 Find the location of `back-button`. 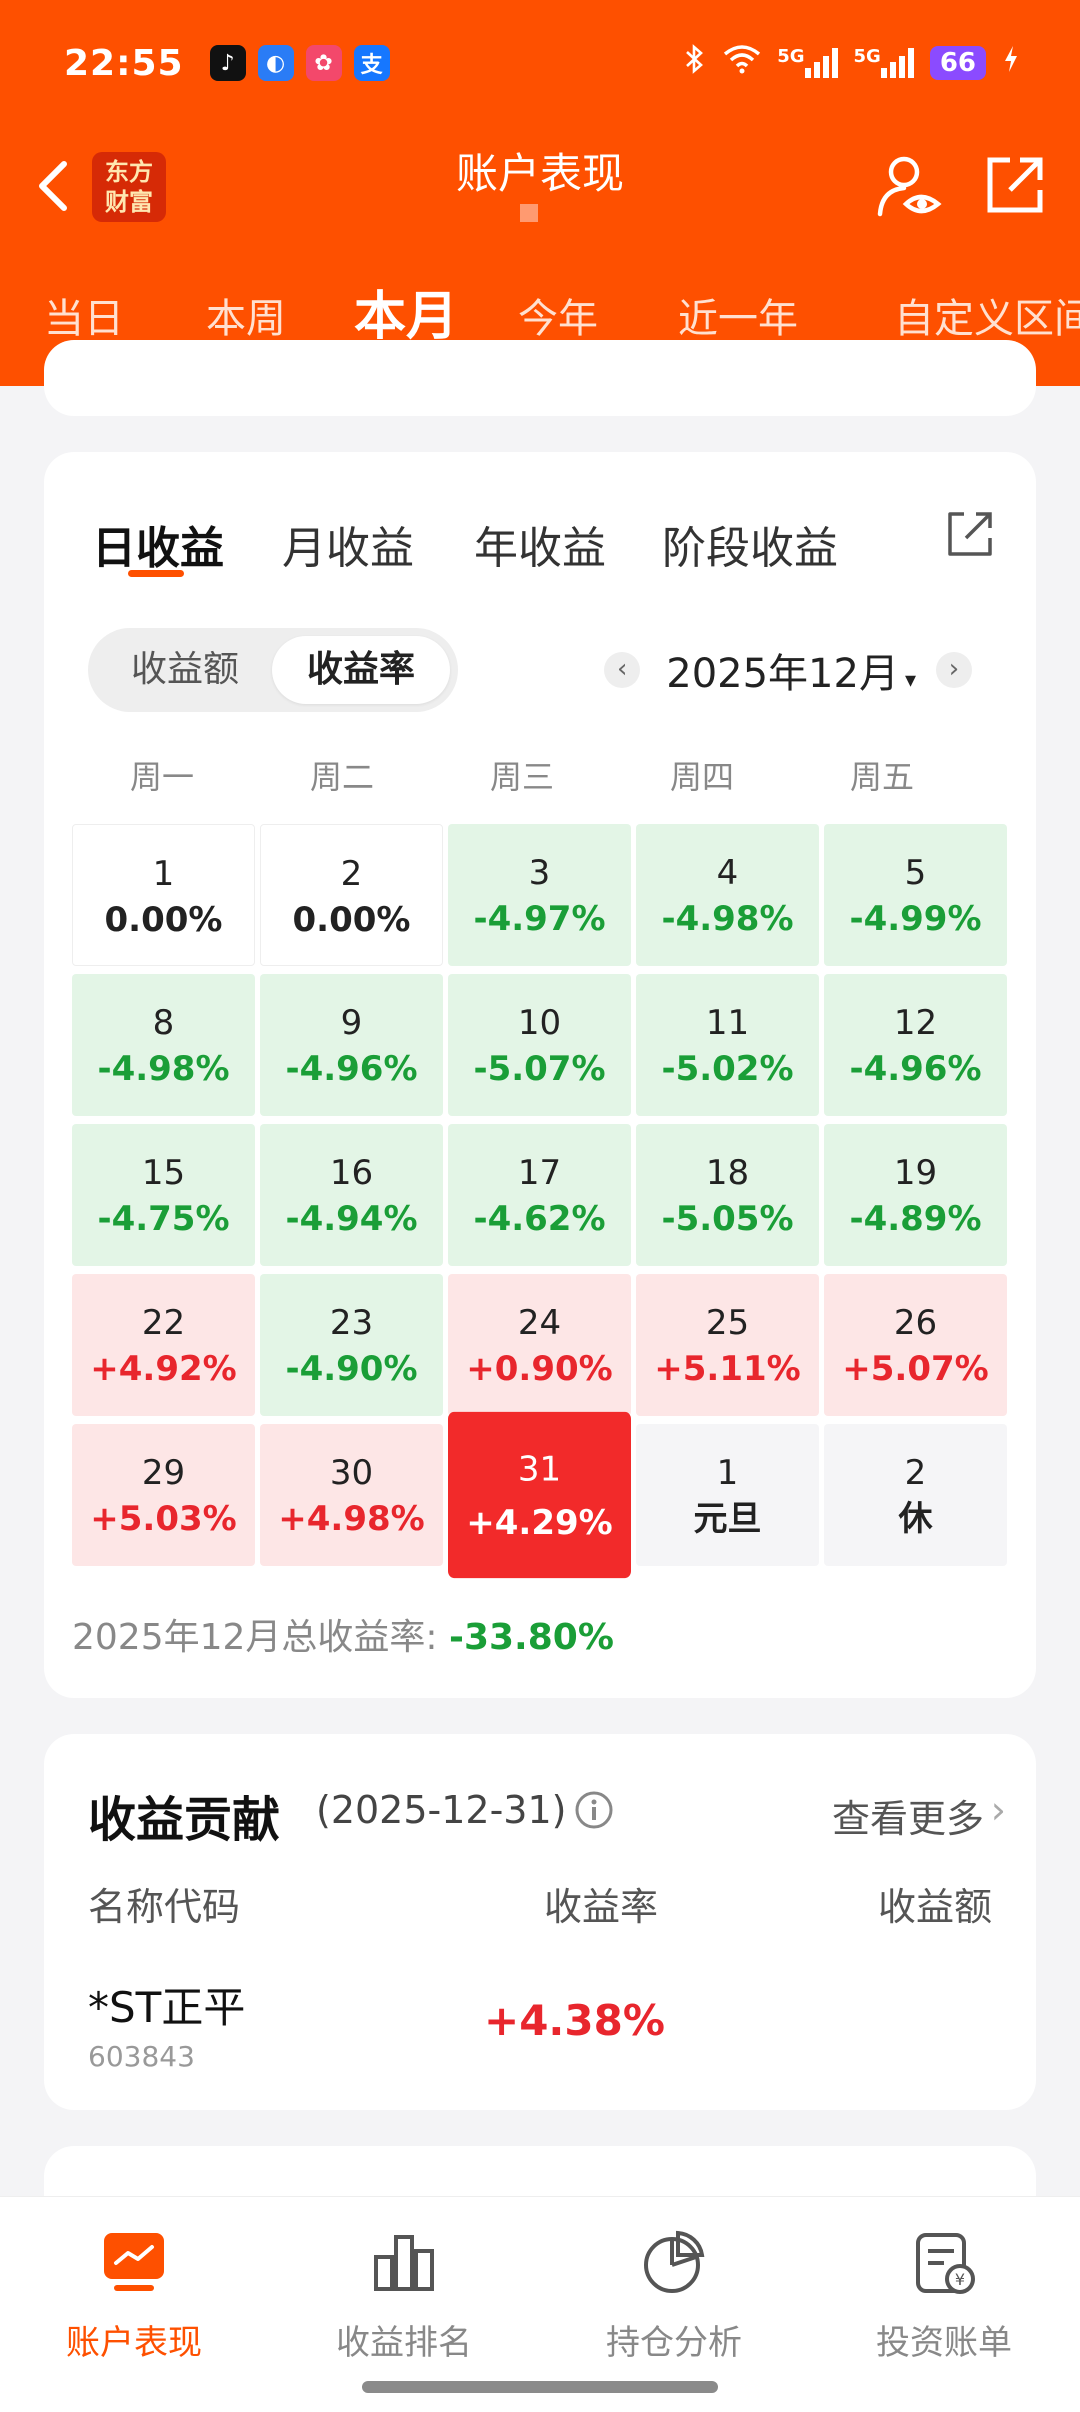

back-button is located at coordinates (59, 186).